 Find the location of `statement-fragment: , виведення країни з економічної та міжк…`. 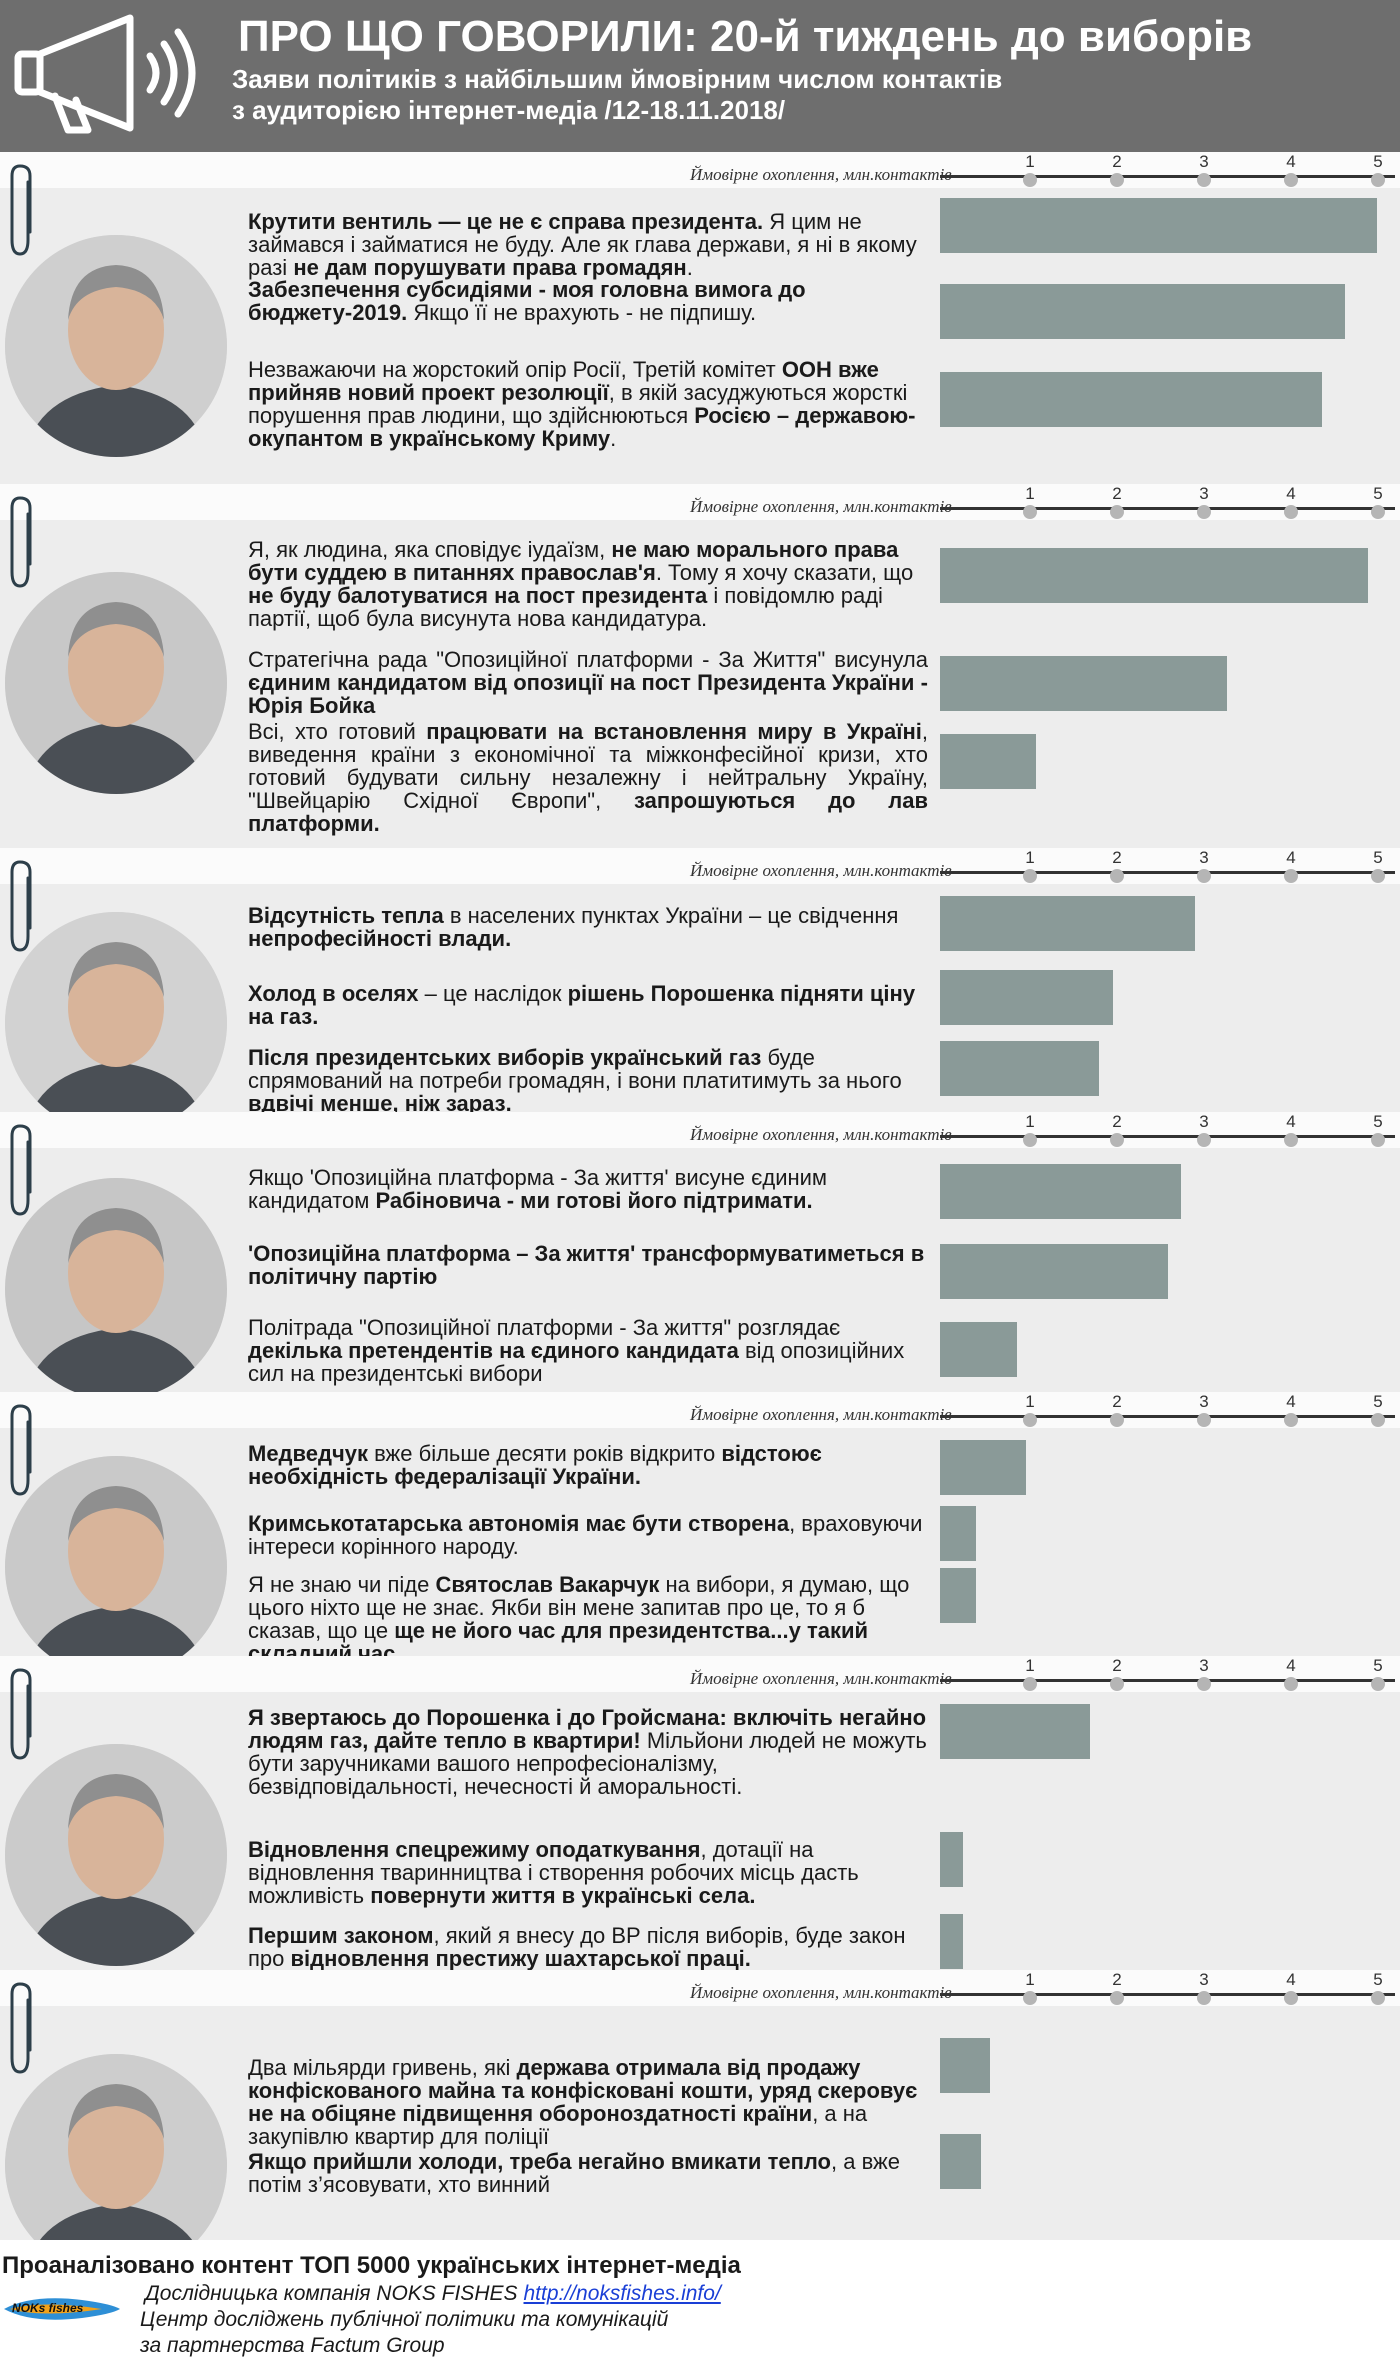

statement-fragment: , виведення країни з економічної та міжк… is located at coordinates (588, 766).